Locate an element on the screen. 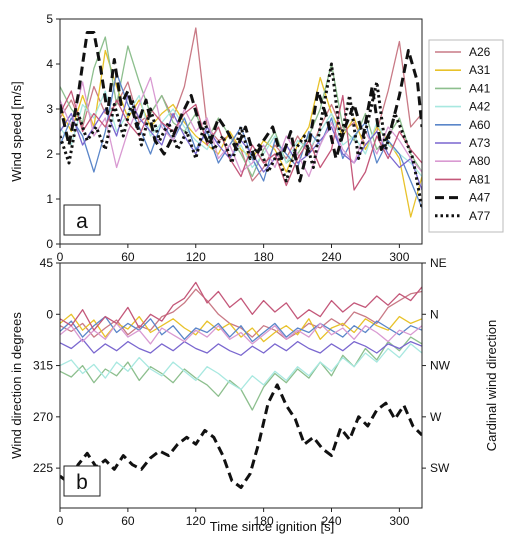 This screenshot has height=550, width=509. y-tick-label: 2 is located at coordinates (49, 154).